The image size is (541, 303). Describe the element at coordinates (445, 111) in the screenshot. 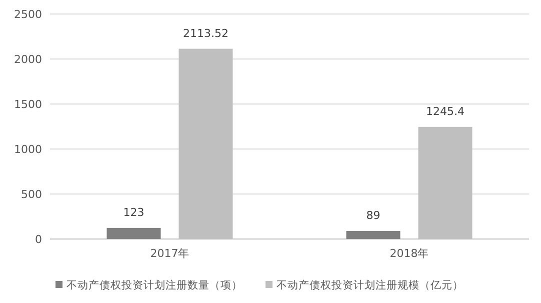

I see `data-label: 1245.4` at that location.